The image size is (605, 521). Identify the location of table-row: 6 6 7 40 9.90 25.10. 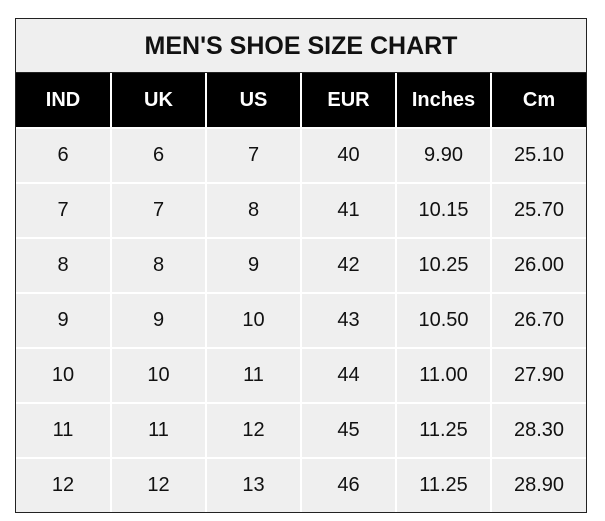
(301, 155).